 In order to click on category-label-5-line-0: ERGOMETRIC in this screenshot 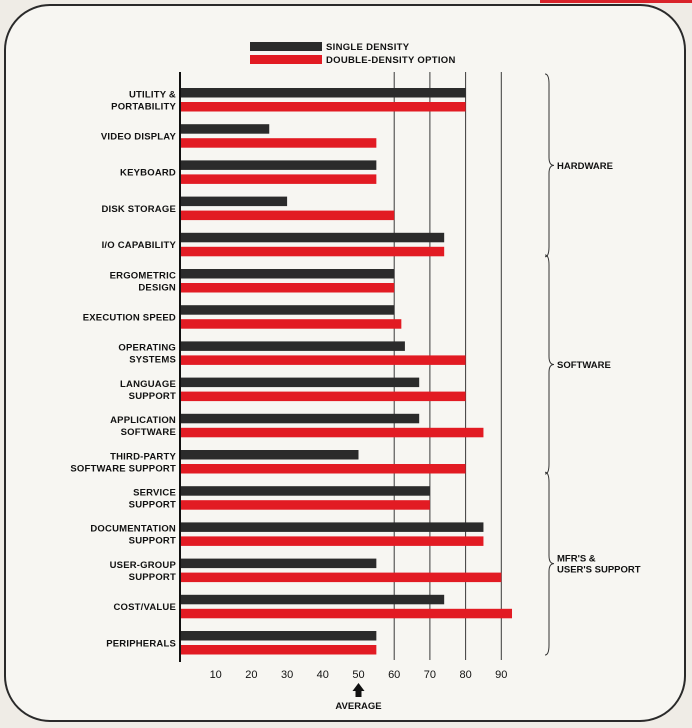, I will do `click(143, 275)`.